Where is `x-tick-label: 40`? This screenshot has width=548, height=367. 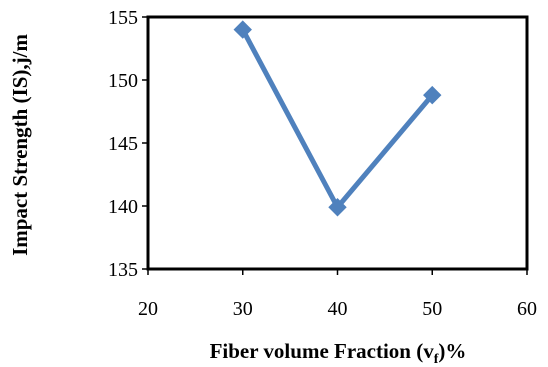
x-tick-label: 40 is located at coordinates (338, 309).